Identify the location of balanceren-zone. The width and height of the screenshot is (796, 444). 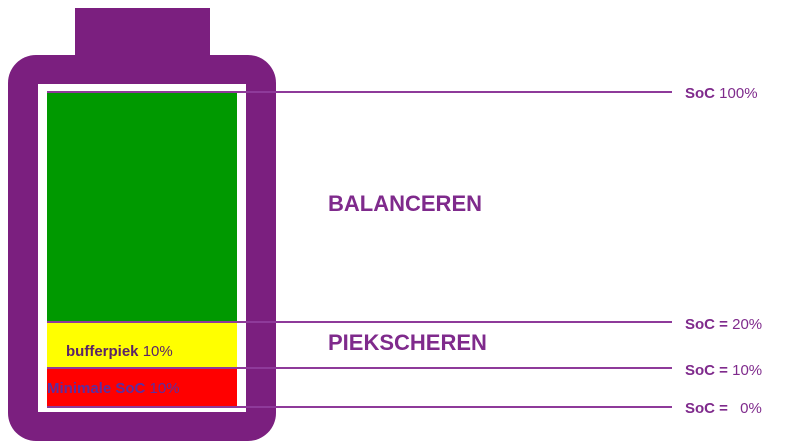
(142, 207).